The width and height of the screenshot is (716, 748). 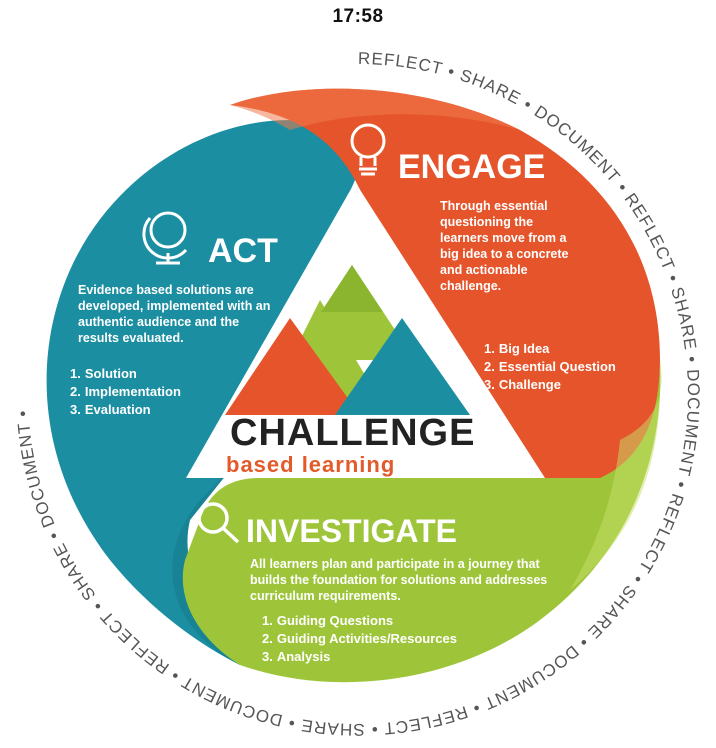 What do you see at coordinates (311, 464) in the screenshot?
I see `logo-subtitle: based learning` at bounding box center [311, 464].